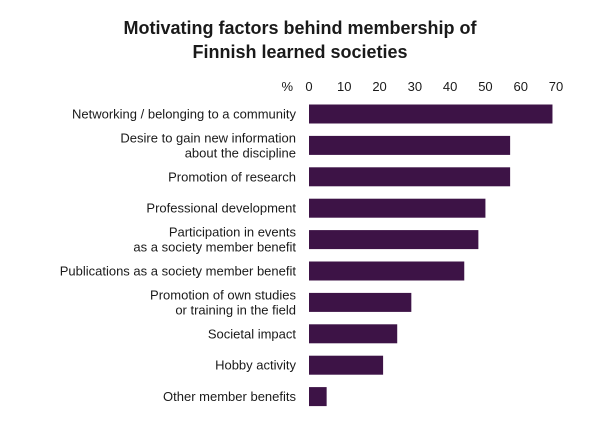 The height and width of the screenshot is (429, 600). What do you see at coordinates (344, 86) in the screenshot?
I see `x-tick-label: 10` at bounding box center [344, 86].